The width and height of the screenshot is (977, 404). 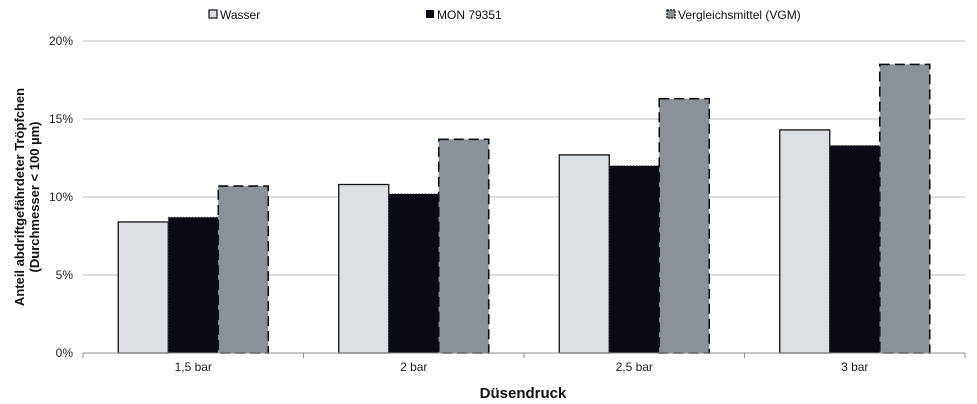 I want to click on x-tick-label: 3 bar, so click(x=854, y=367).